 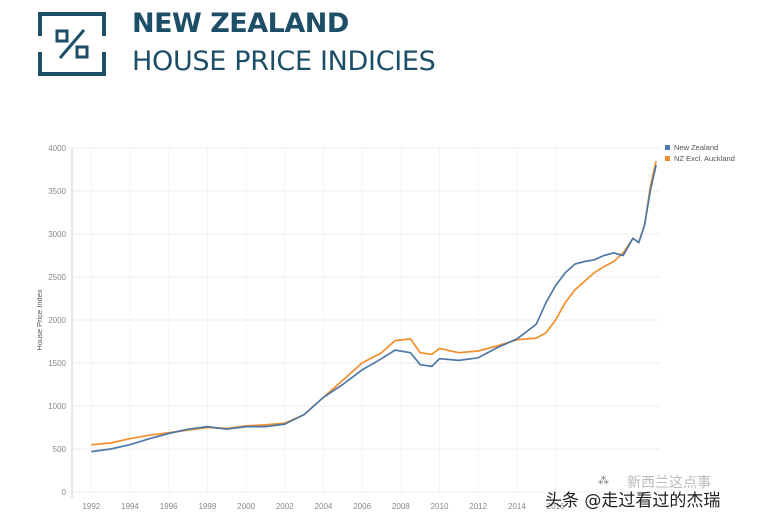 What do you see at coordinates (91, 506) in the screenshot?
I see `x-tick-label: 1992` at bounding box center [91, 506].